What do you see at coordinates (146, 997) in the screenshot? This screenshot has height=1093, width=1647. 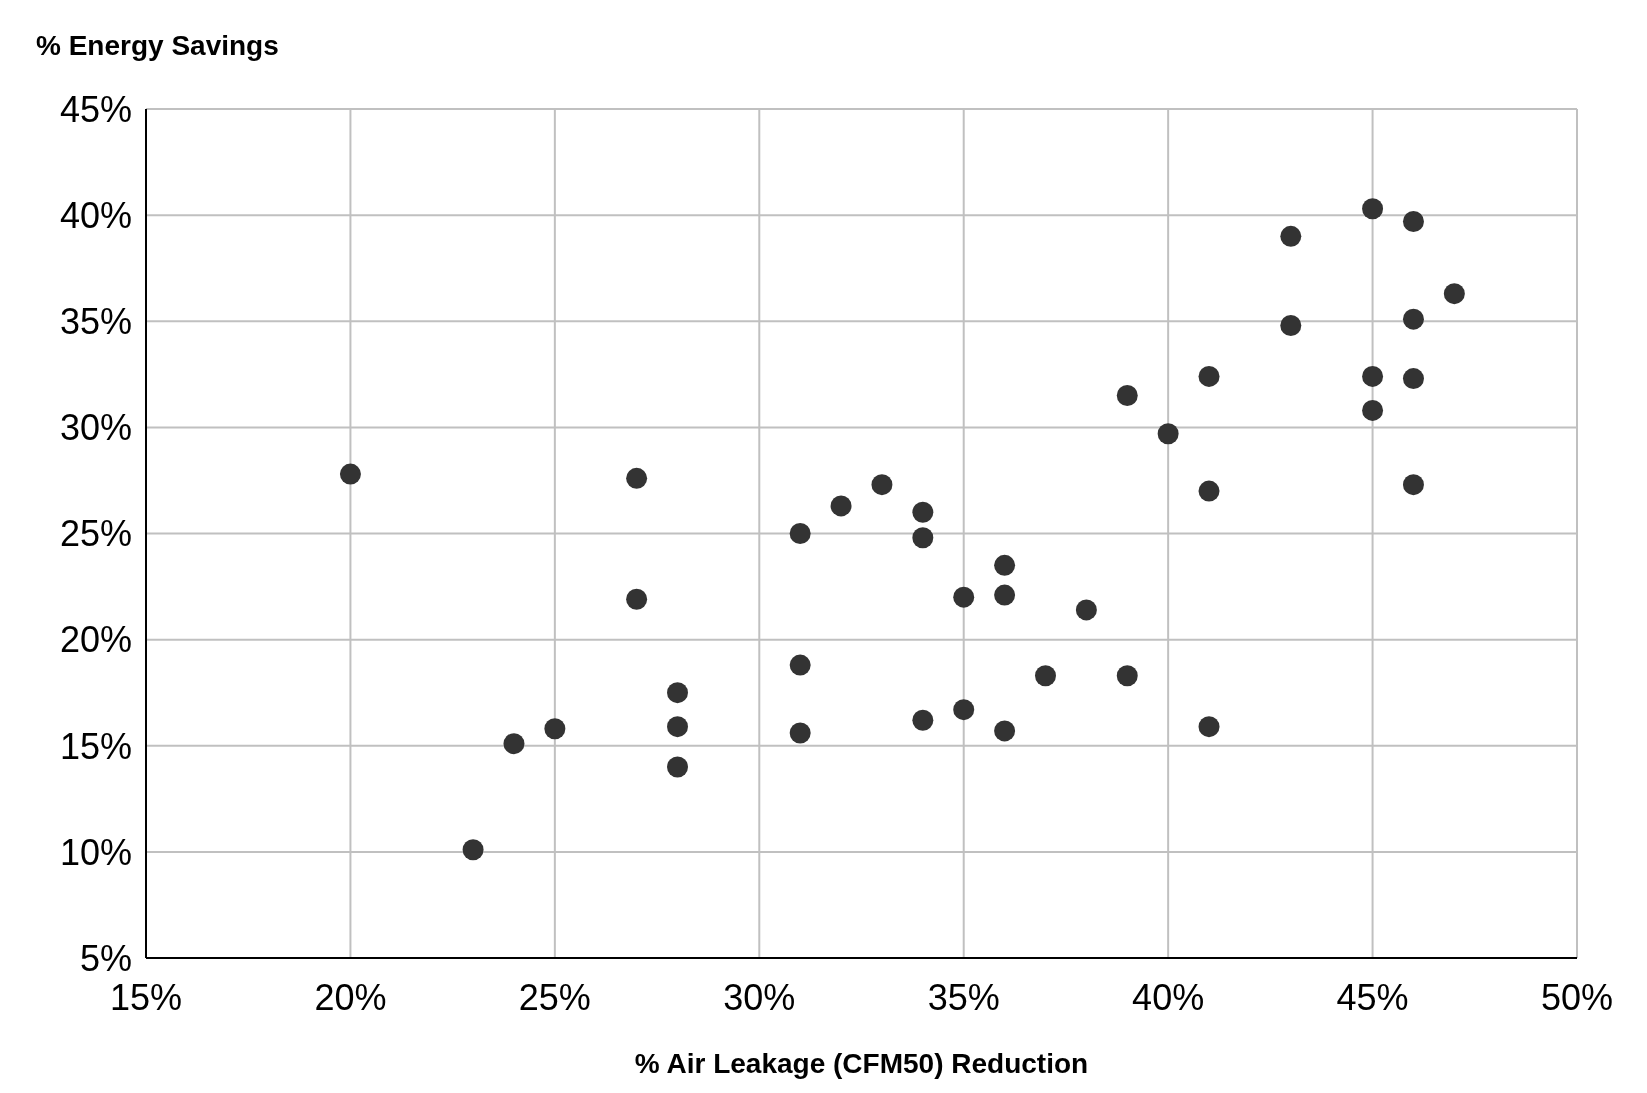 I see `x-tick-label: 15%` at bounding box center [146, 997].